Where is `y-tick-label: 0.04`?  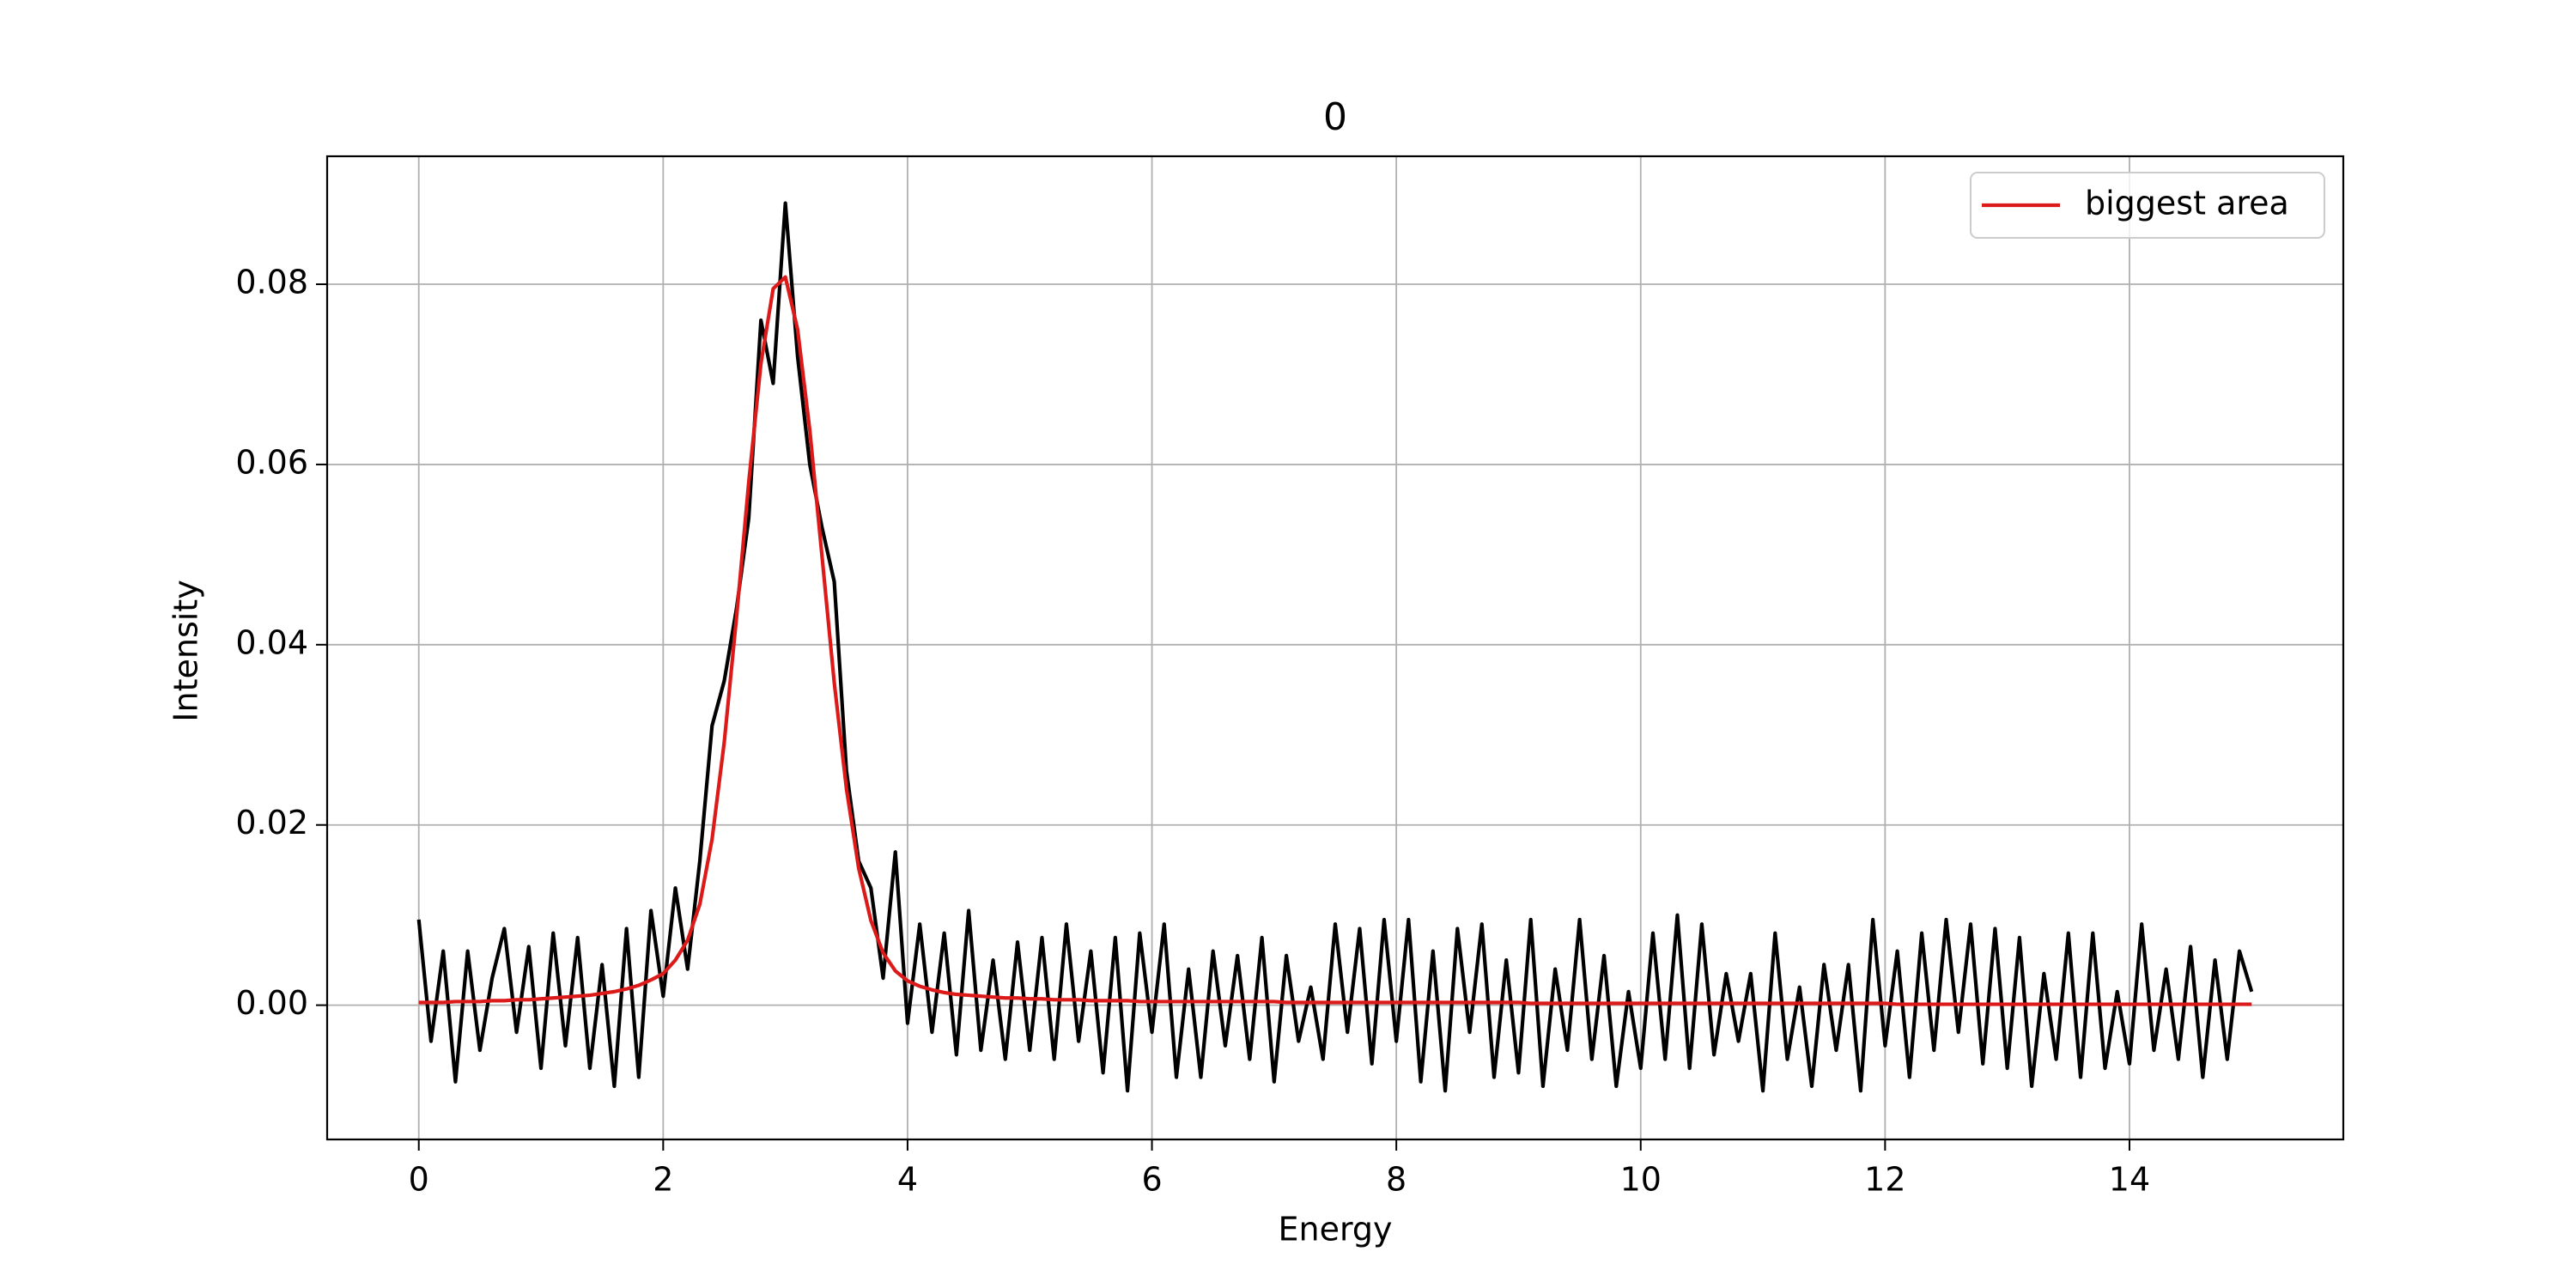
y-tick-label: 0.04 is located at coordinates (271, 642).